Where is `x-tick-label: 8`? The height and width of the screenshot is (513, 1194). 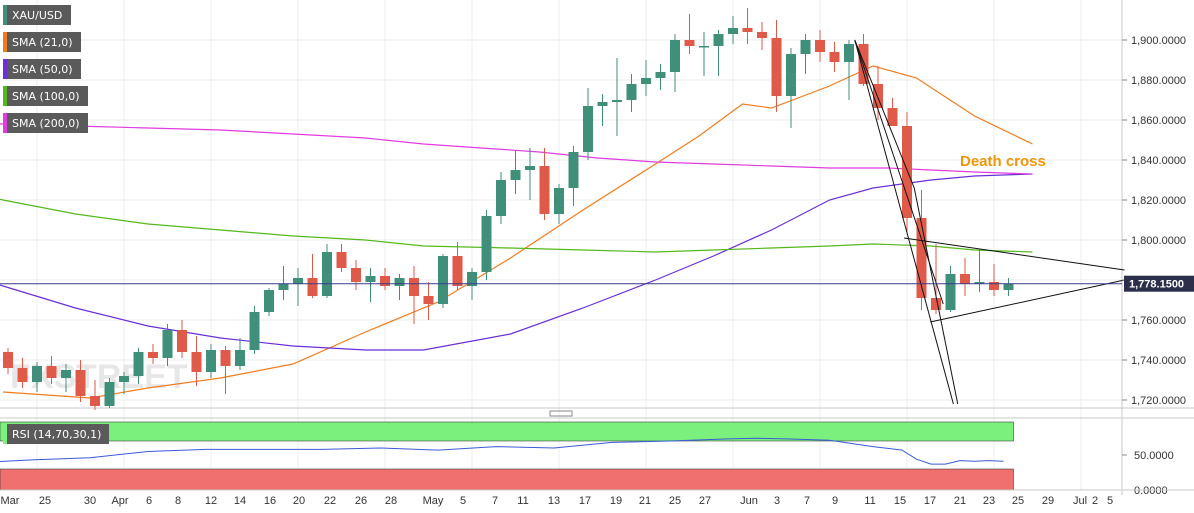
x-tick-label: 8 is located at coordinates (178, 501).